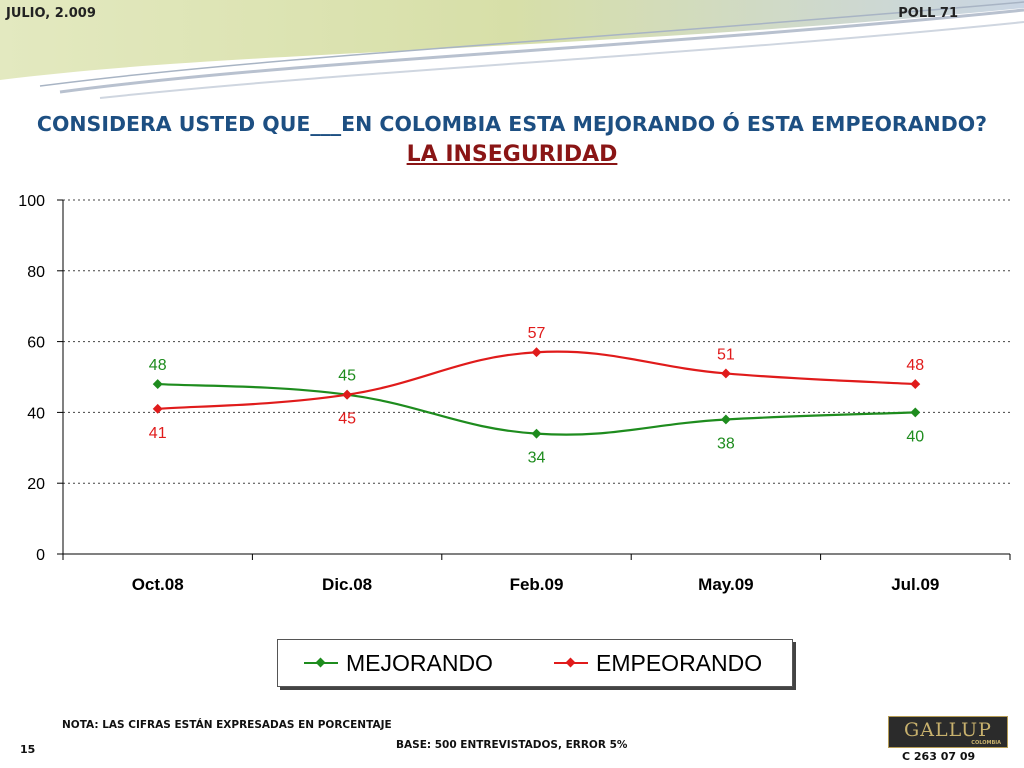 Image resolution: width=1024 pixels, height=768 pixels. What do you see at coordinates (347, 584) in the screenshot?
I see `x-tick-label: Dic.08` at bounding box center [347, 584].